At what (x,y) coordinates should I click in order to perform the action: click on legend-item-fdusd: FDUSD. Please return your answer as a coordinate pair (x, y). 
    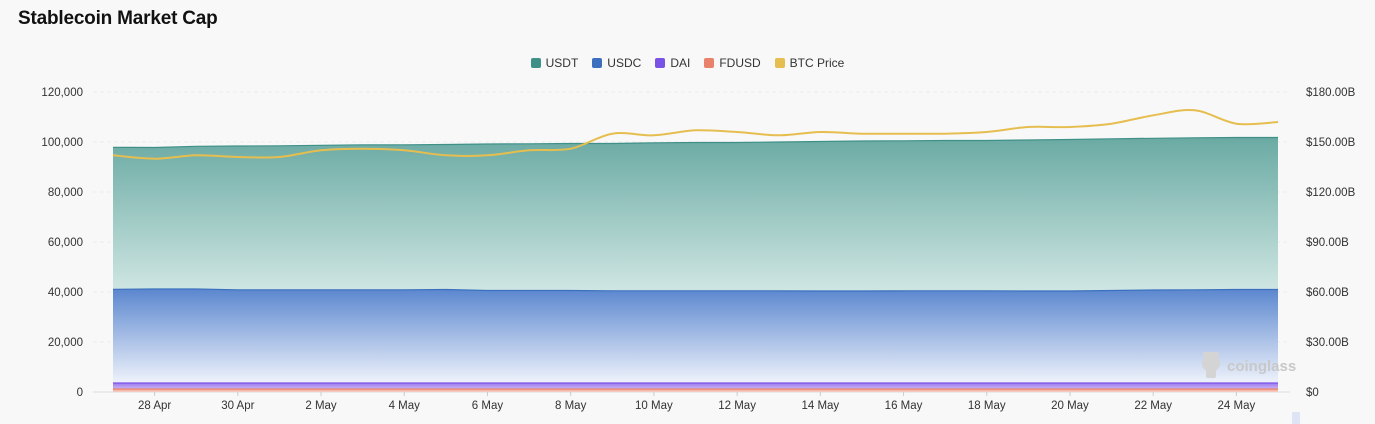
    Looking at the image, I should click on (732, 63).